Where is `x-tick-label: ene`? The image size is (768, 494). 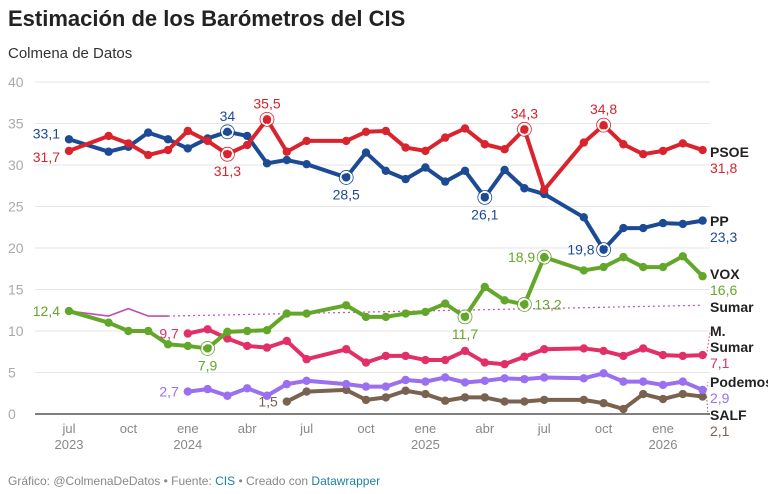
x-tick-label: ene is located at coordinates (188, 428).